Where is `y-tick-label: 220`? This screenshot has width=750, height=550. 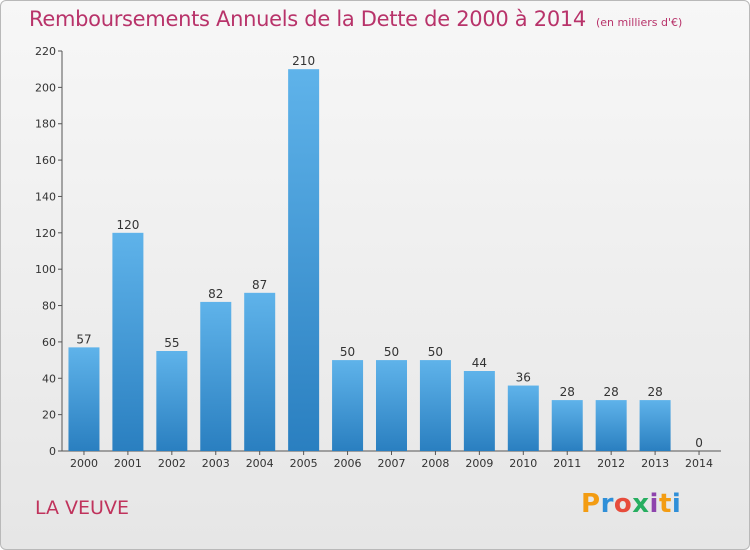 y-tick-label: 220 is located at coordinates (45, 51).